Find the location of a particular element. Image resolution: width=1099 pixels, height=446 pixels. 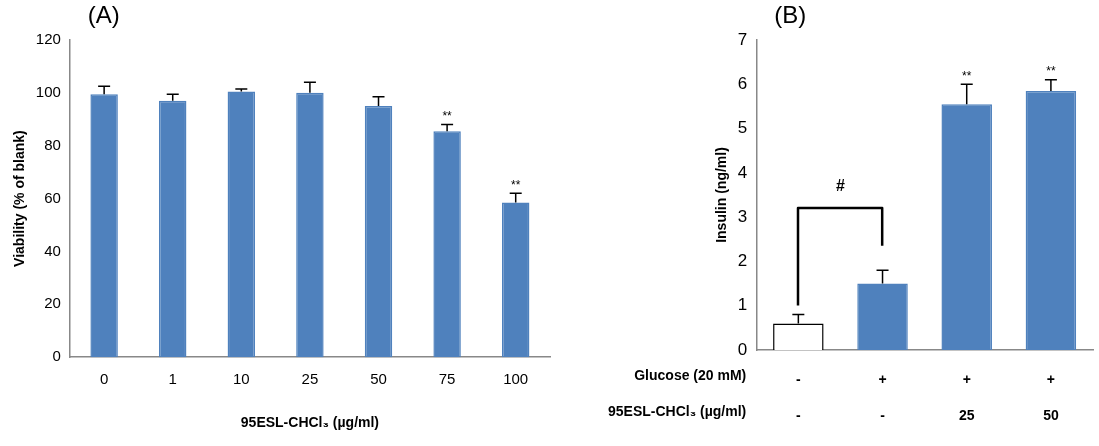

y-tick-label: 7 is located at coordinates (742, 39).